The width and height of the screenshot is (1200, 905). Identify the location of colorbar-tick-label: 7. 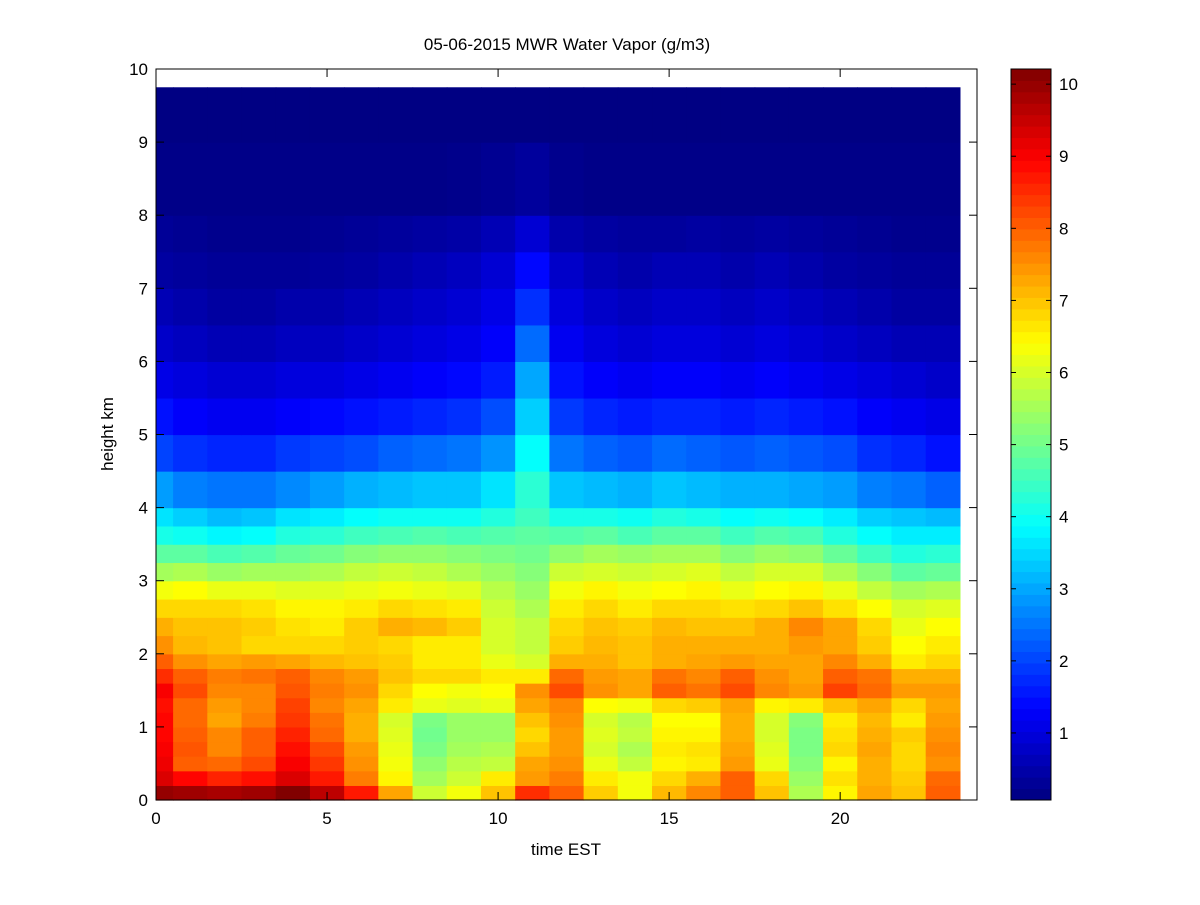
(1063, 300).